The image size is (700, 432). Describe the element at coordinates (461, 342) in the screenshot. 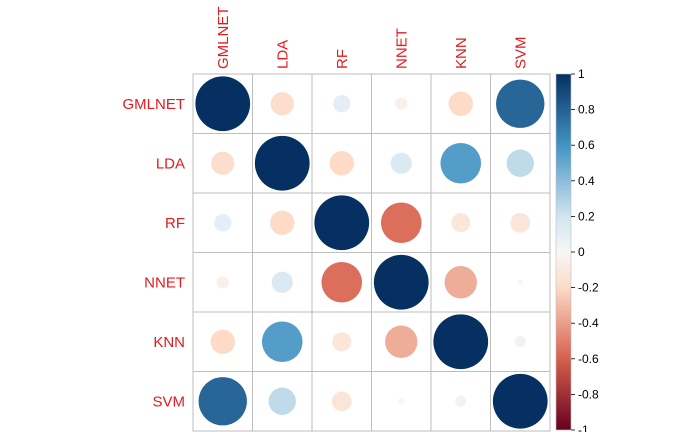

I see `correlation-circle-knn-knn` at that location.